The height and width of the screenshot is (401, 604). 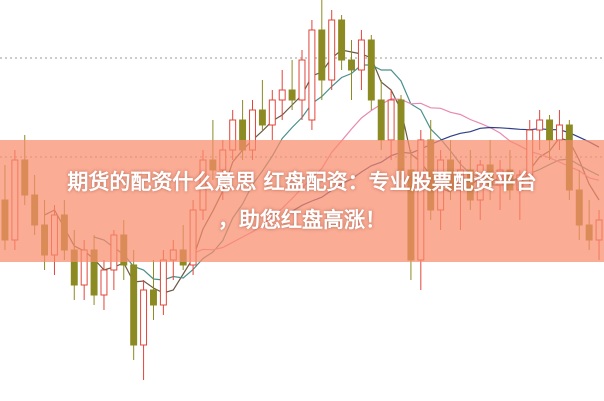 What do you see at coordinates (302, 182) in the screenshot?
I see `headline-line-1: 期货的配资什么意思 红盘配资：专业股票配资平台` at bounding box center [302, 182].